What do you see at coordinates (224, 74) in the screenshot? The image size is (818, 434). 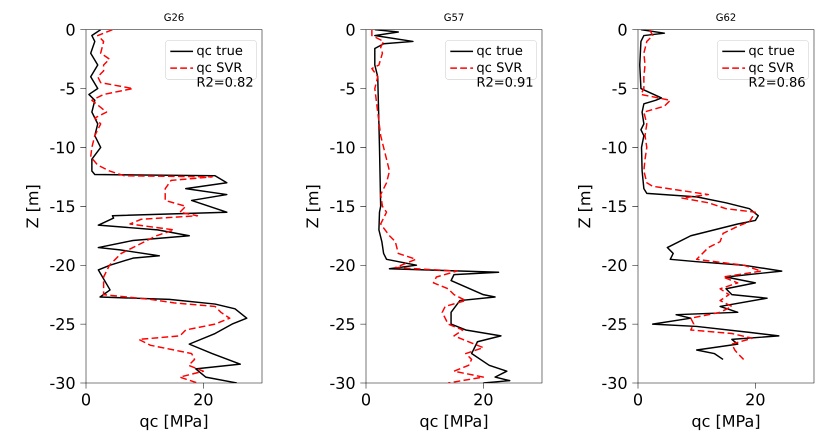 I see `legend-label: qc SVR R2=0.82` at bounding box center [224, 74].